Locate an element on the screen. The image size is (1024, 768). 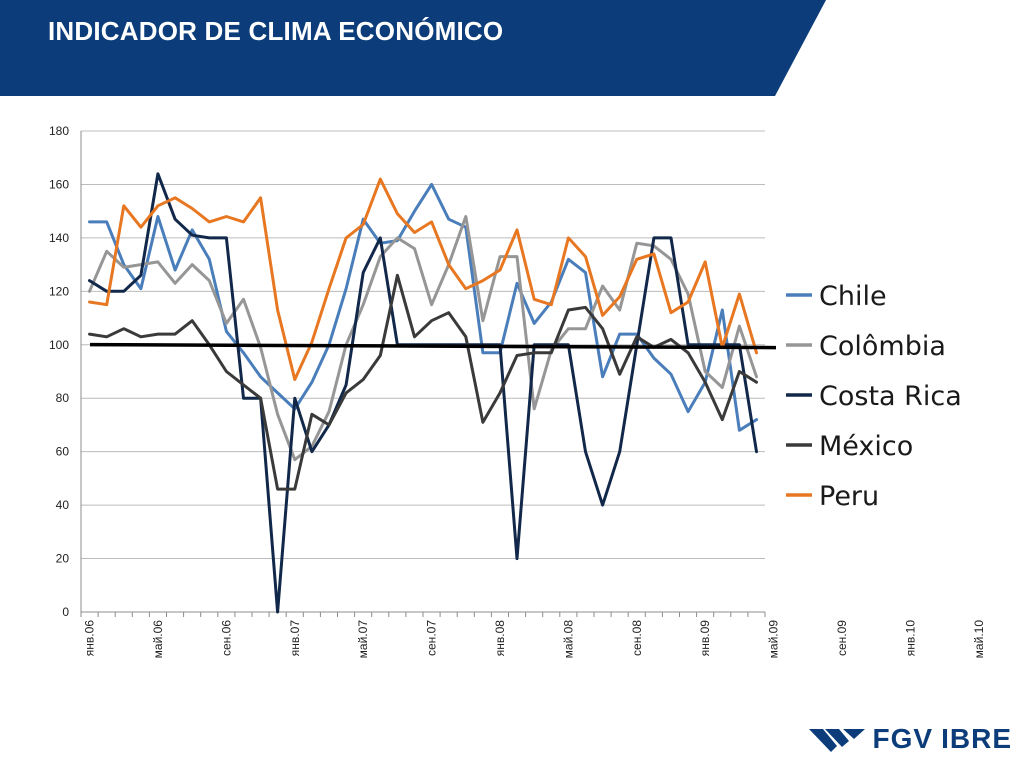
x-tick-label: янв.10 is located at coordinates (910, 638).